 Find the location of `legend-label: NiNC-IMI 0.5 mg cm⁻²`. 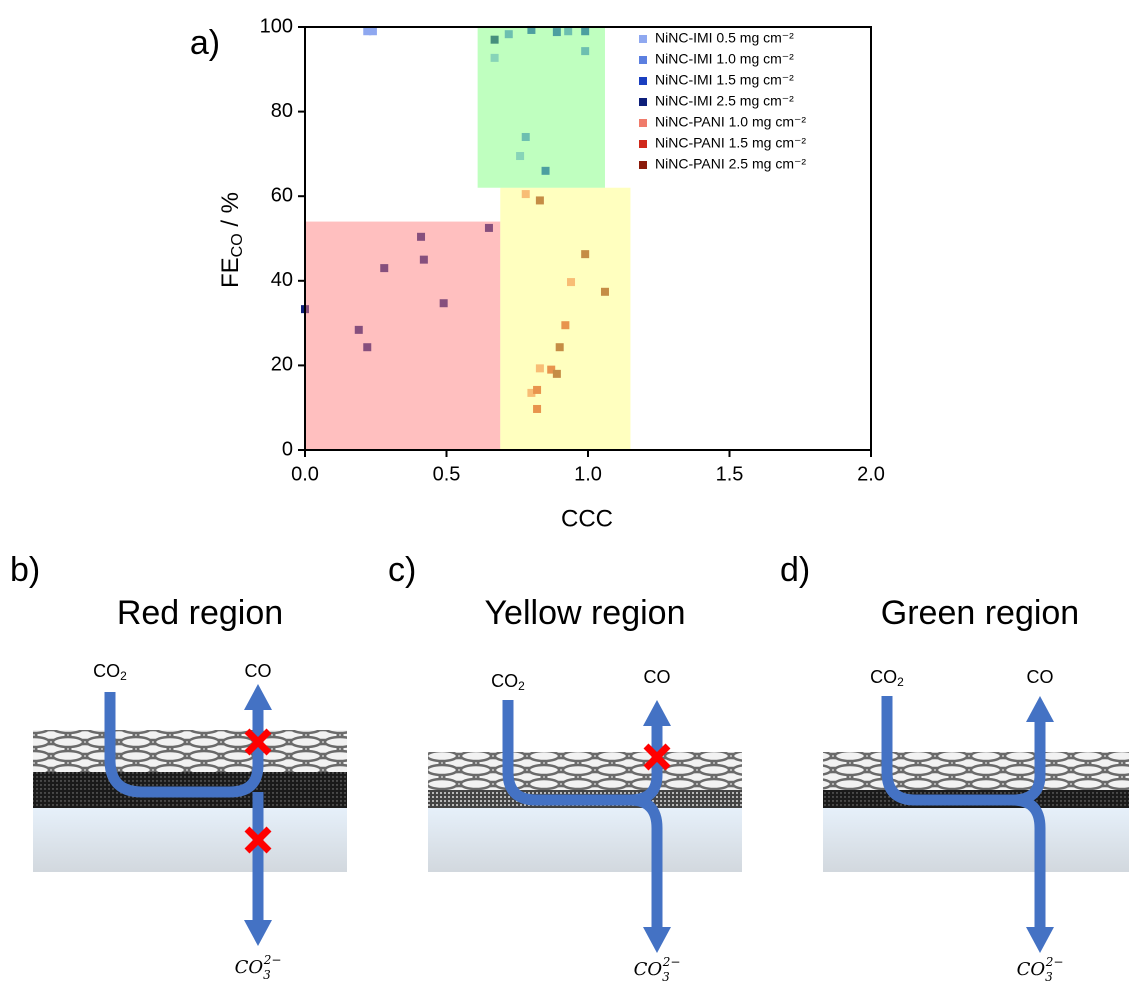

legend-label: NiNC-IMI 0.5 mg cm⁻² is located at coordinates (724, 38).